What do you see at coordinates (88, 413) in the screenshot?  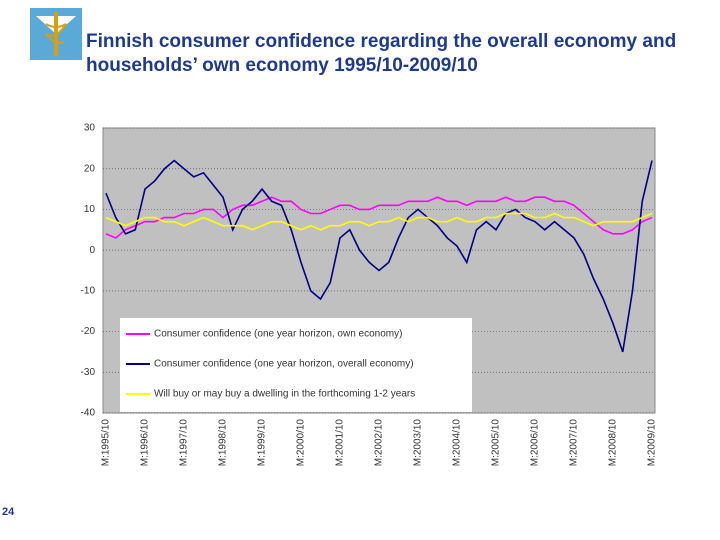 I see `y-tick-label: -40` at bounding box center [88, 413].